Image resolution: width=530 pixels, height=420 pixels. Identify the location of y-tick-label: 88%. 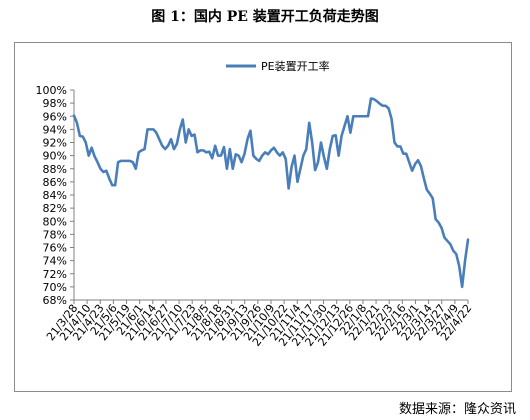
(55, 169).